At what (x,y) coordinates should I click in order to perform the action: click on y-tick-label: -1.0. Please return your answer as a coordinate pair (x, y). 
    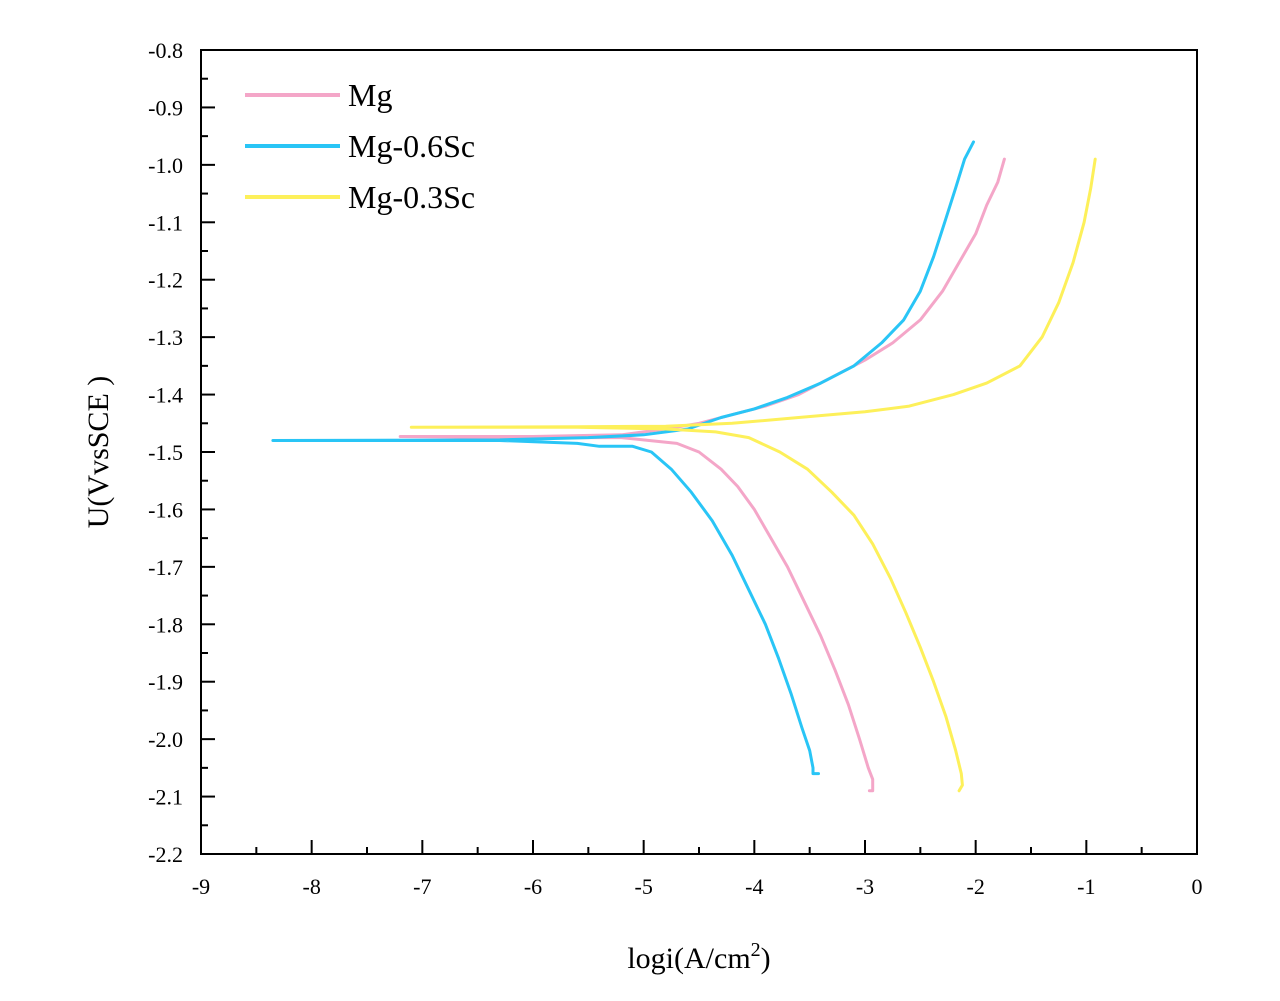
    Looking at the image, I should click on (165, 165).